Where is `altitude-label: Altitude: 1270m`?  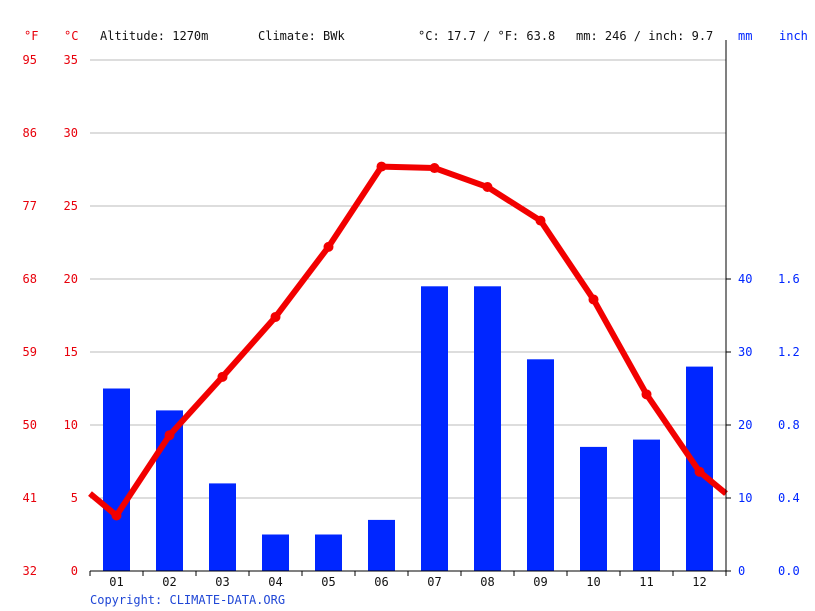
altitude-label: Altitude: 1270m is located at coordinates (154, 36).